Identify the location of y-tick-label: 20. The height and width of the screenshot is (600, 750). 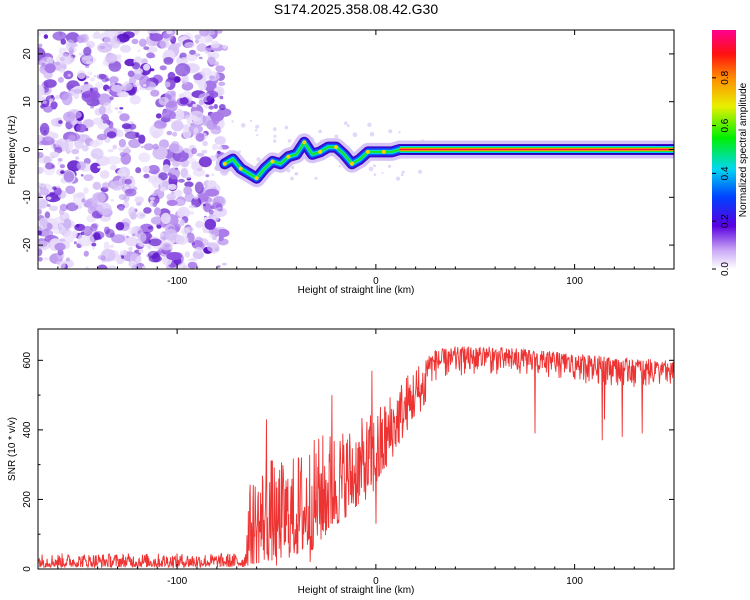
(27, 54).